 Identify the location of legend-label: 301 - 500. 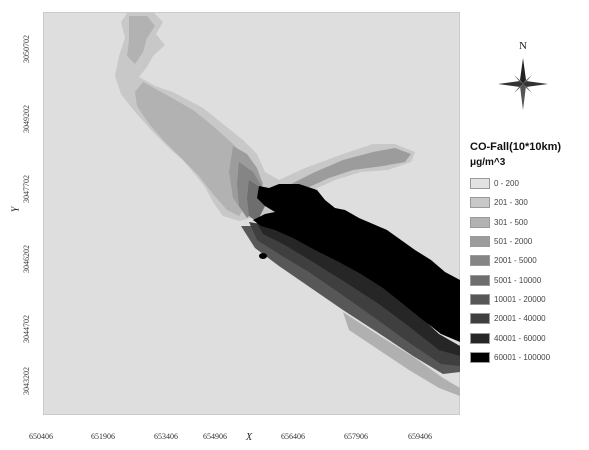
(511, 222).